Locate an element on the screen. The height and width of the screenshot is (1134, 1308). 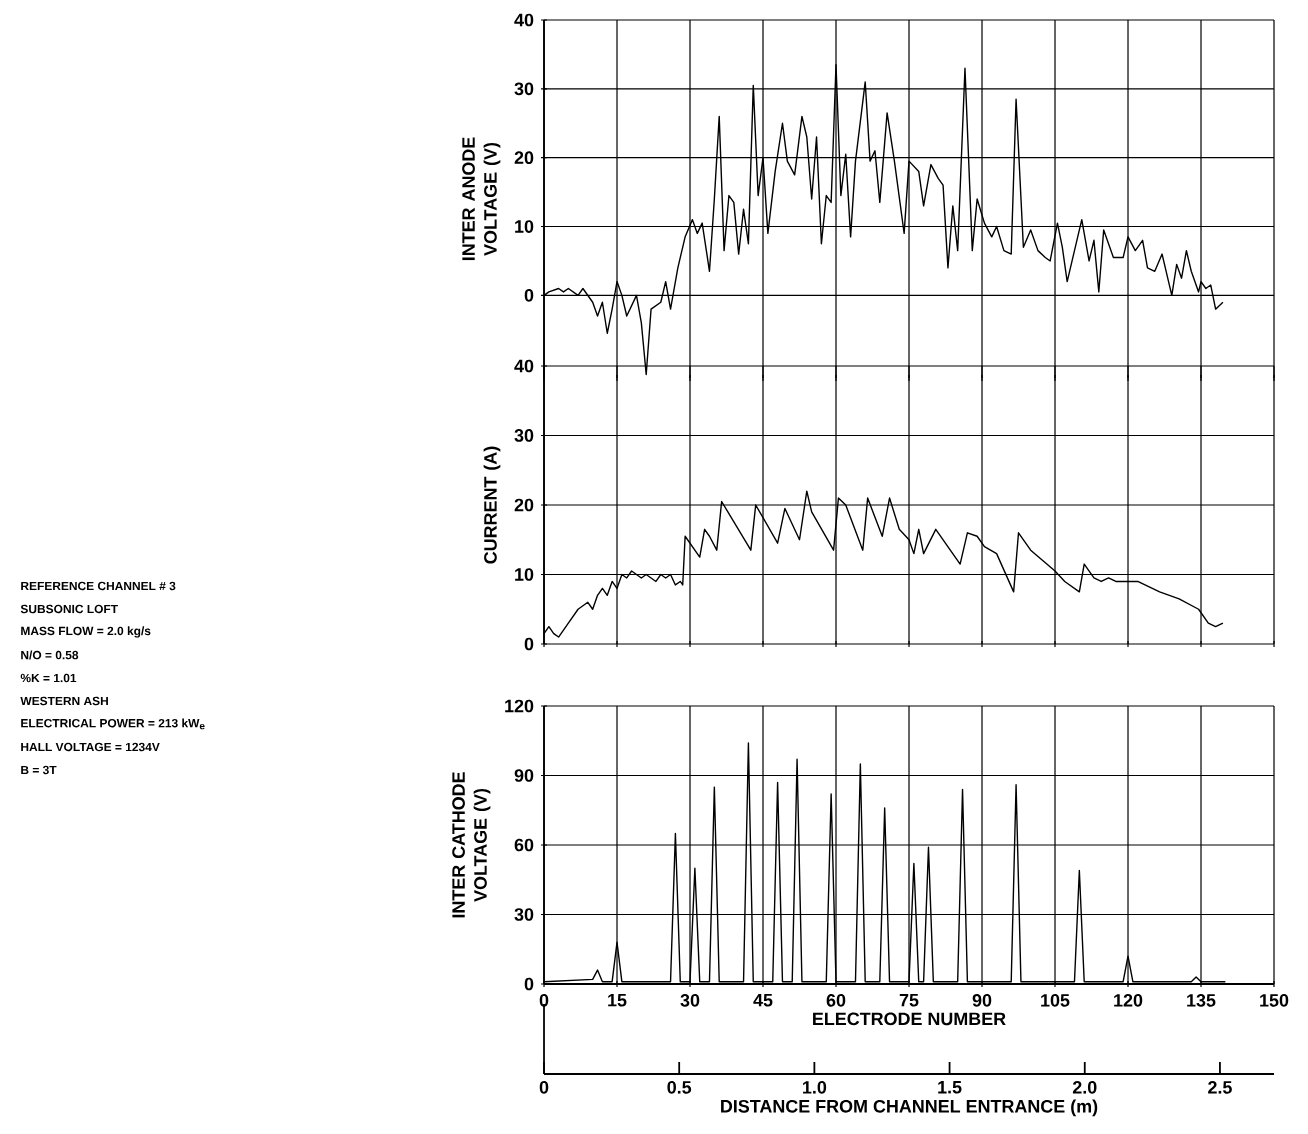
x2-tick-label: 1.5 is located at coordinates (950, 1087).